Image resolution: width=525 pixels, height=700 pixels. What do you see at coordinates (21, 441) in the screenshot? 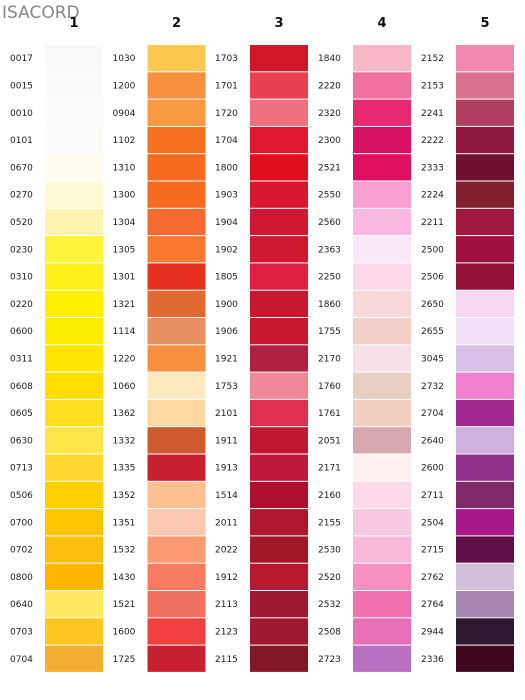
I see `thread-code: 0630` at bounding box center [21, 441].